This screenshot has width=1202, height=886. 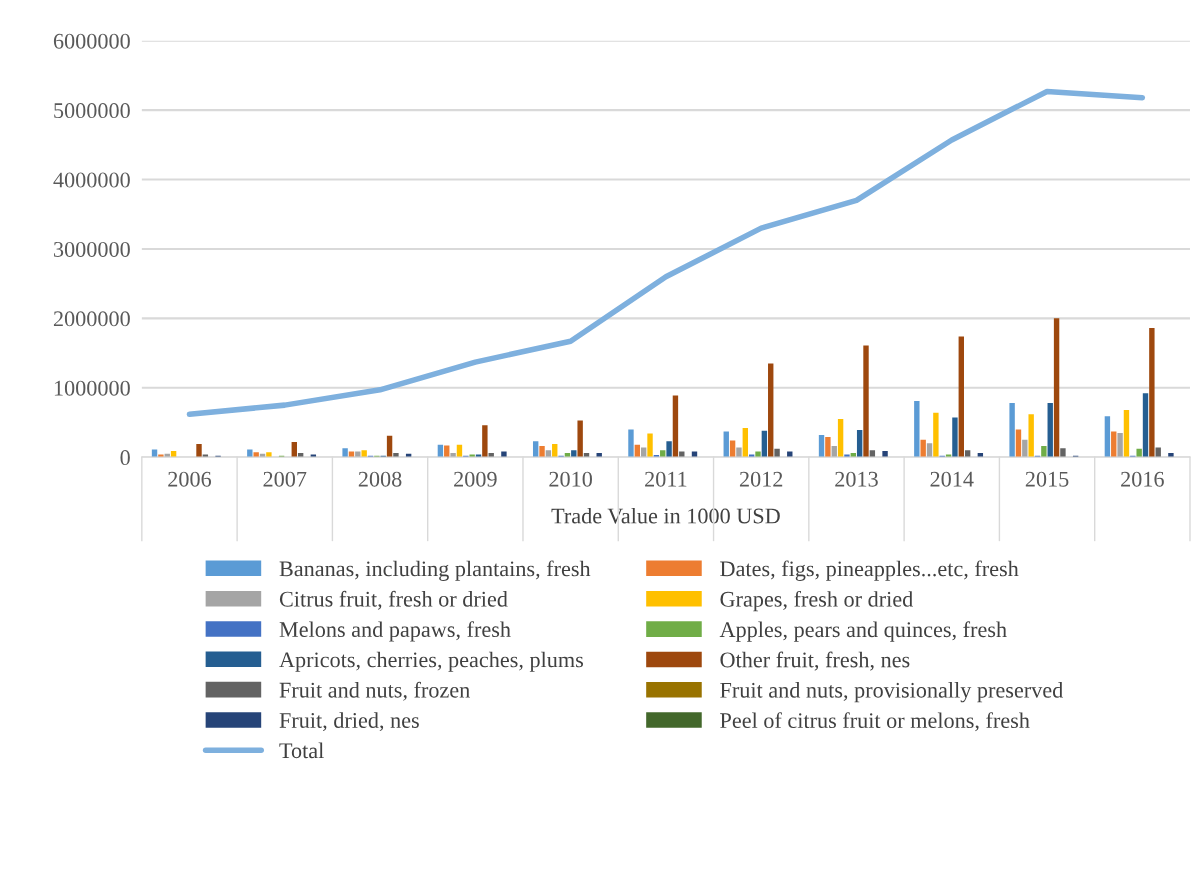 I want to click on legend-label: Citrus fruit, fresh or dried, so click(x=393, y=600).